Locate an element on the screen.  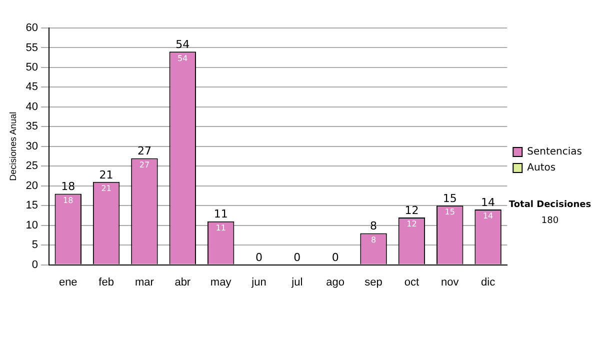
data-label: 8 is located at coordinates (373, 239).